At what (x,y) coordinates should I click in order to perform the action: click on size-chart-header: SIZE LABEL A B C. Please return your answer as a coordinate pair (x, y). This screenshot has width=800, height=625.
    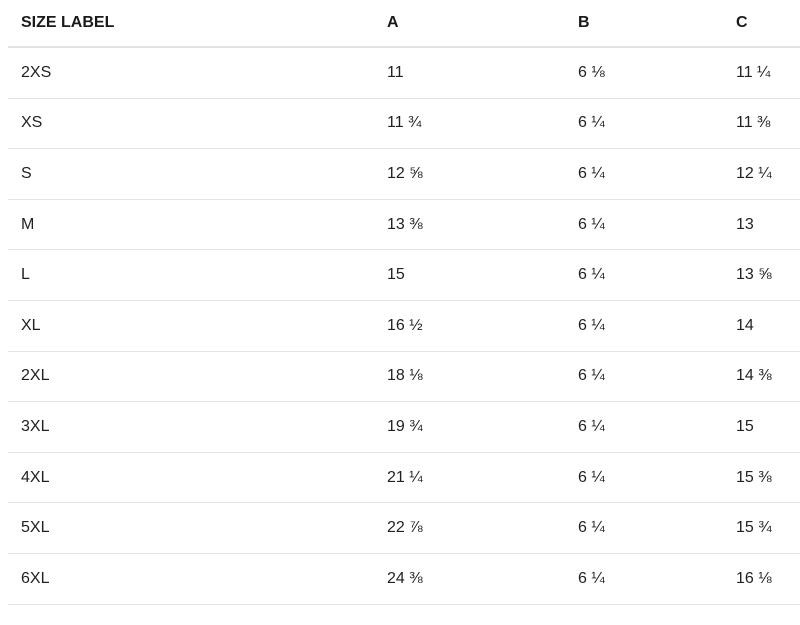
    Looking at the image, I should click on (404, 24).